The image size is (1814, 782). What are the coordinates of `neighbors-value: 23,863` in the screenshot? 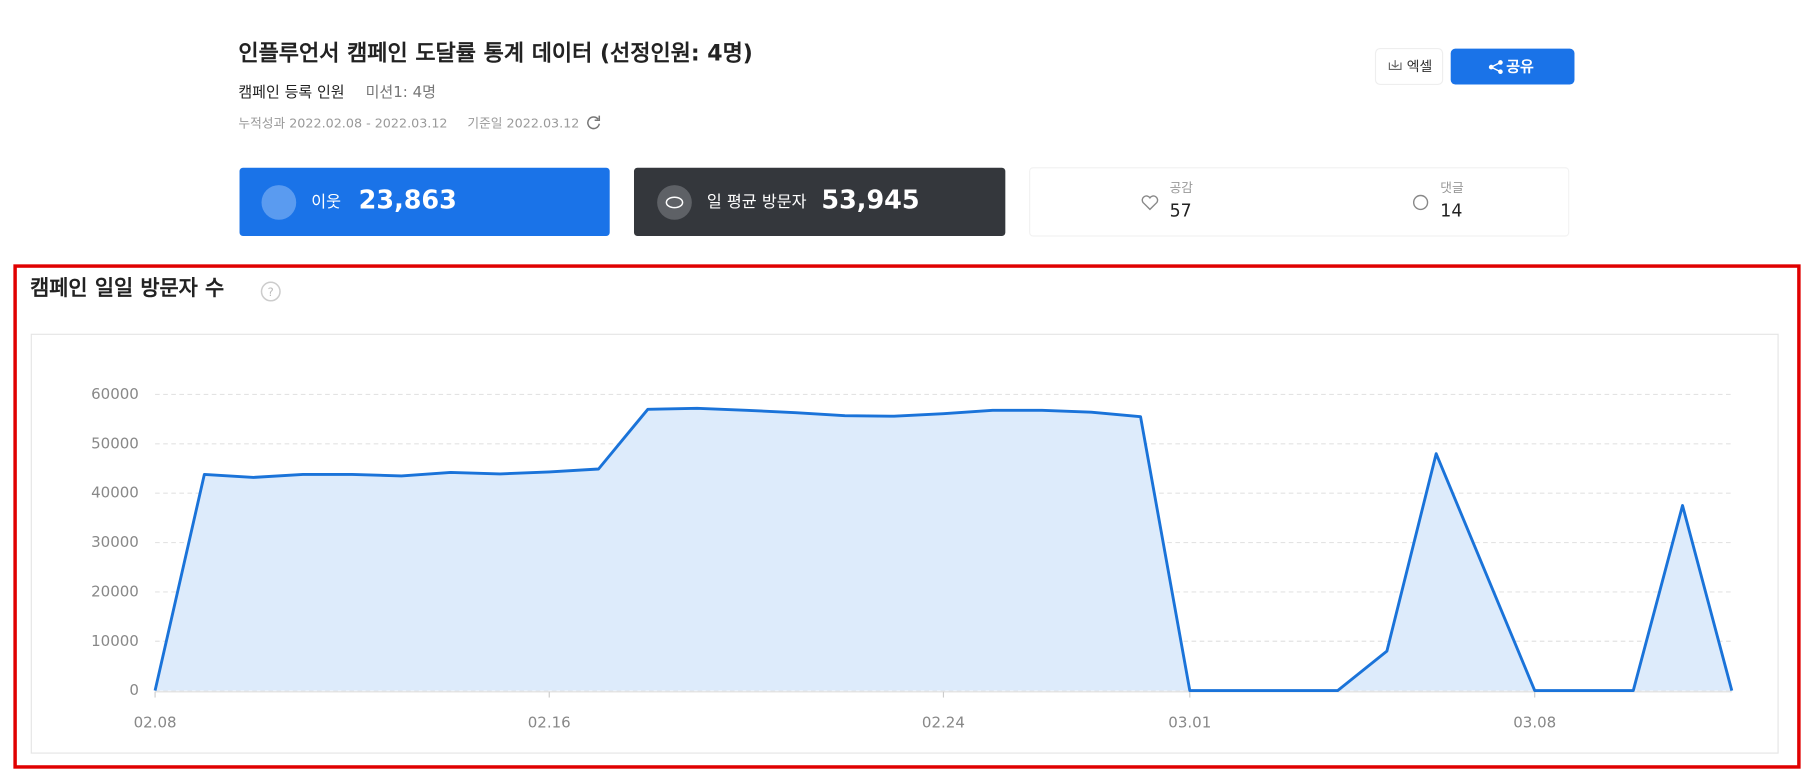 It's located at (408, 199).